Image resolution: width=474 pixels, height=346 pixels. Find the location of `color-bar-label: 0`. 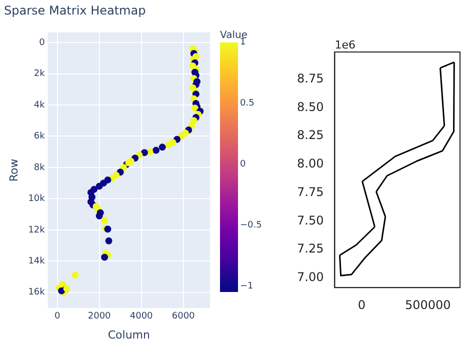

color-bar-label: 0 is located at coordinates (243, 165).